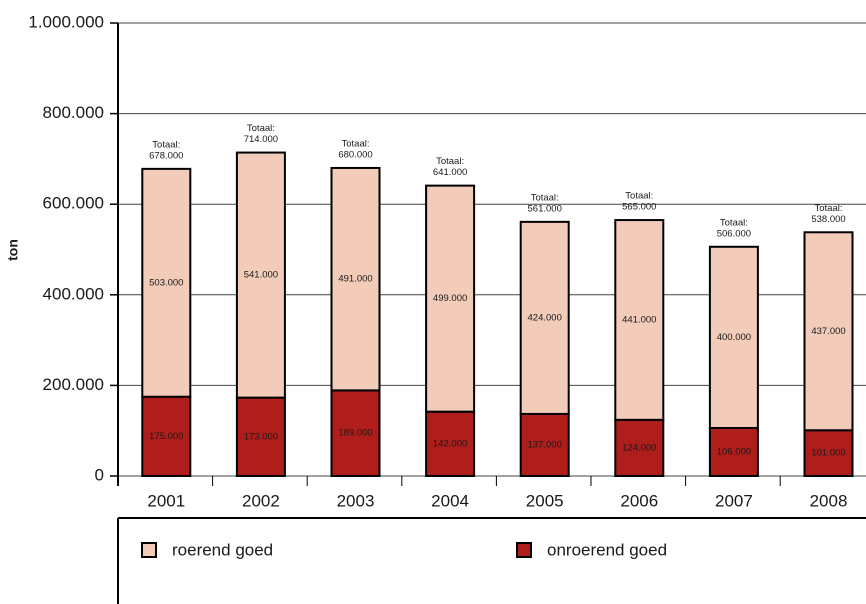 This screenshot has width=866, height=604. Describe the element at coordinates (639, 500) in the screenshot. I see `x-tick-label: 2006` at that location.